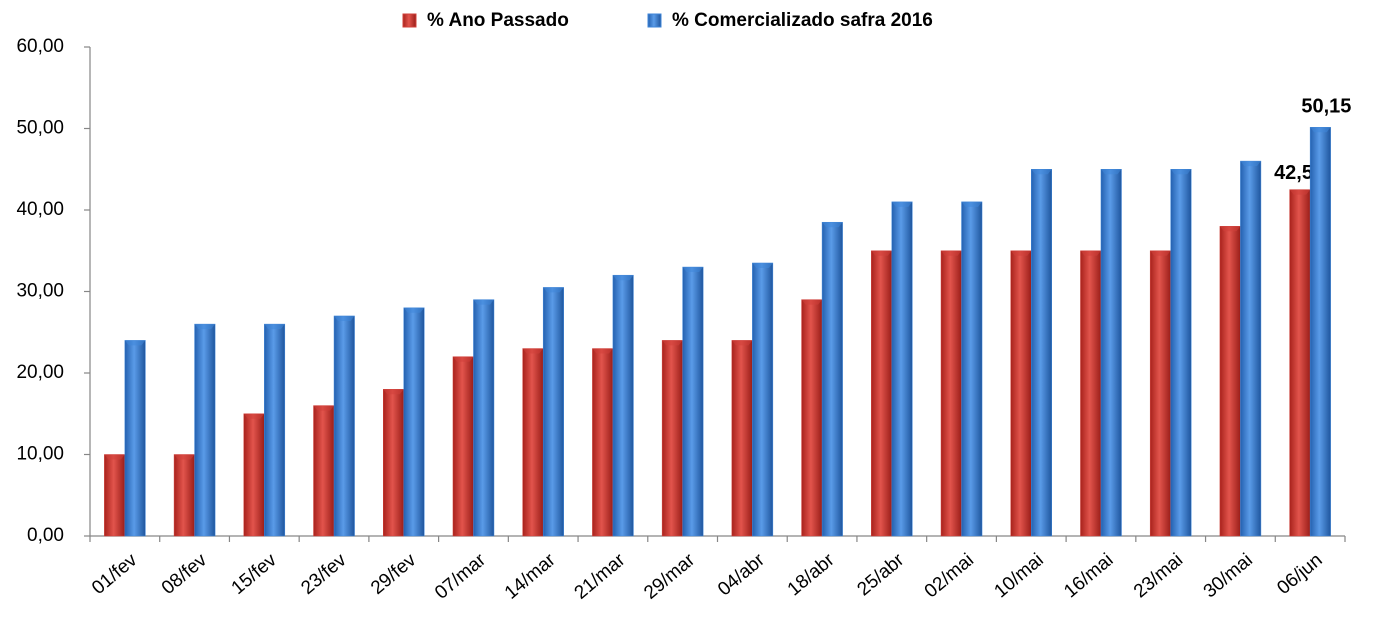 The width and height of the screenshot is (1384, 627). Describe the element at coordinates (324, 574) in the screenshot. I see `x-tick-label: 23/fev` at that location.